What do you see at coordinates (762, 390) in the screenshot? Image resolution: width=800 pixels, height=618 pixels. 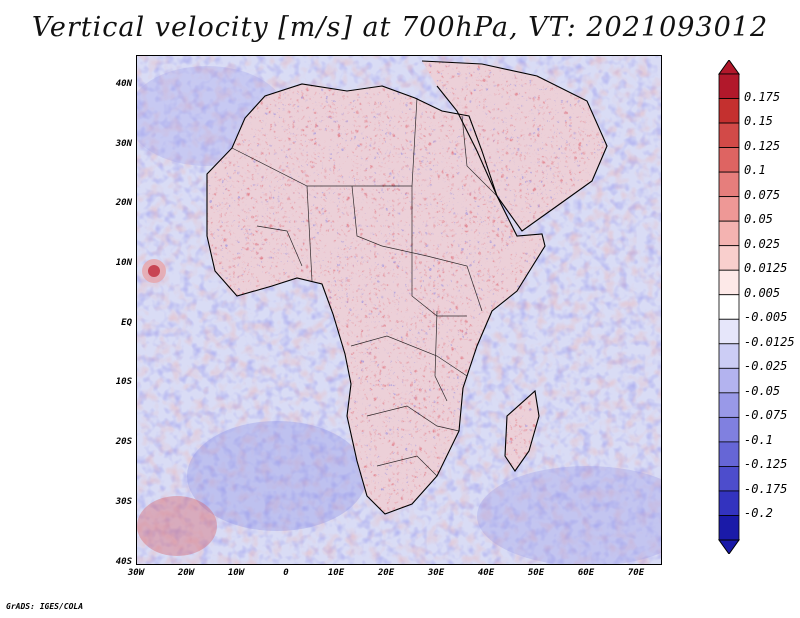 I see `colorbar-label: -0.05` at bounding box center [762, 390].